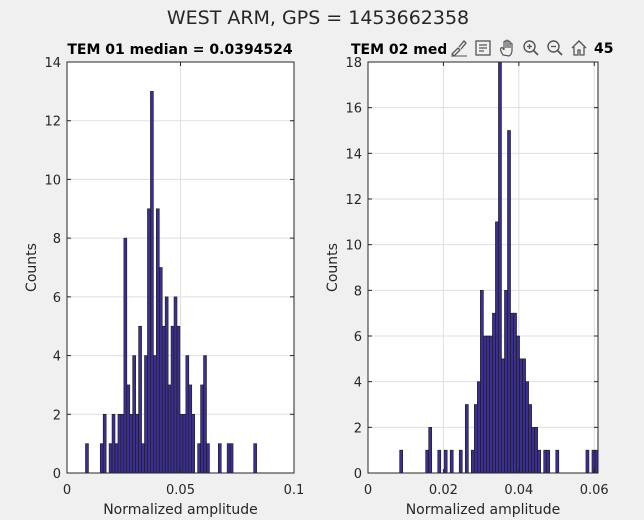 This screenshot has height=520, width=644. I want to click on tem01-xtick-label: 0.05, so click(180, 490).